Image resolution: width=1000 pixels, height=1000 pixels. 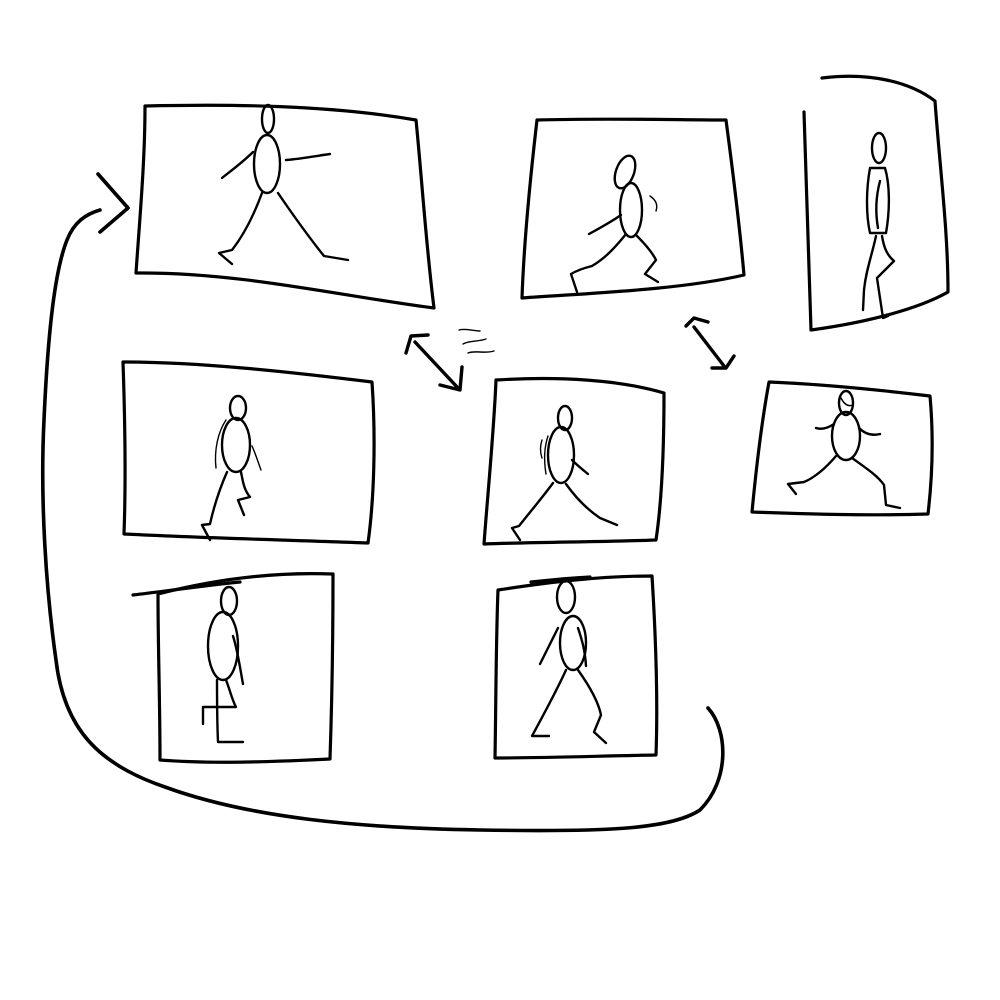 I want to click on frame-5-border, so click(x=574, y=461).